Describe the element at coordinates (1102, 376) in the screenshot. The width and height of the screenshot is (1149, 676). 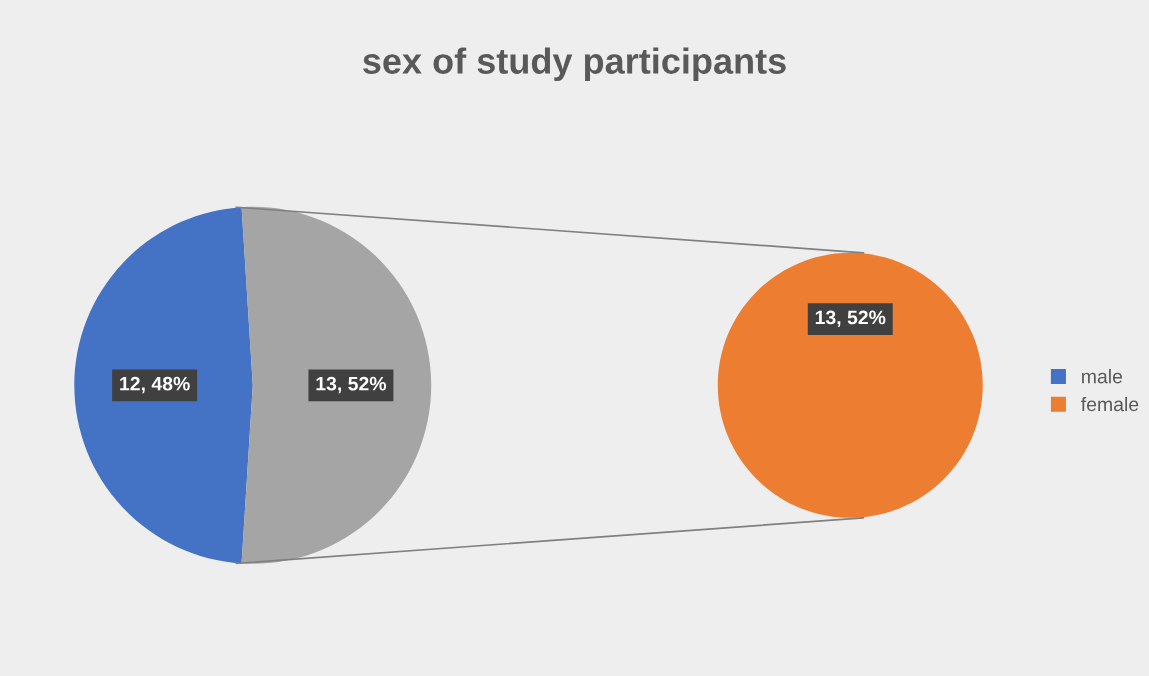
I see `legend-label: male` at that location.